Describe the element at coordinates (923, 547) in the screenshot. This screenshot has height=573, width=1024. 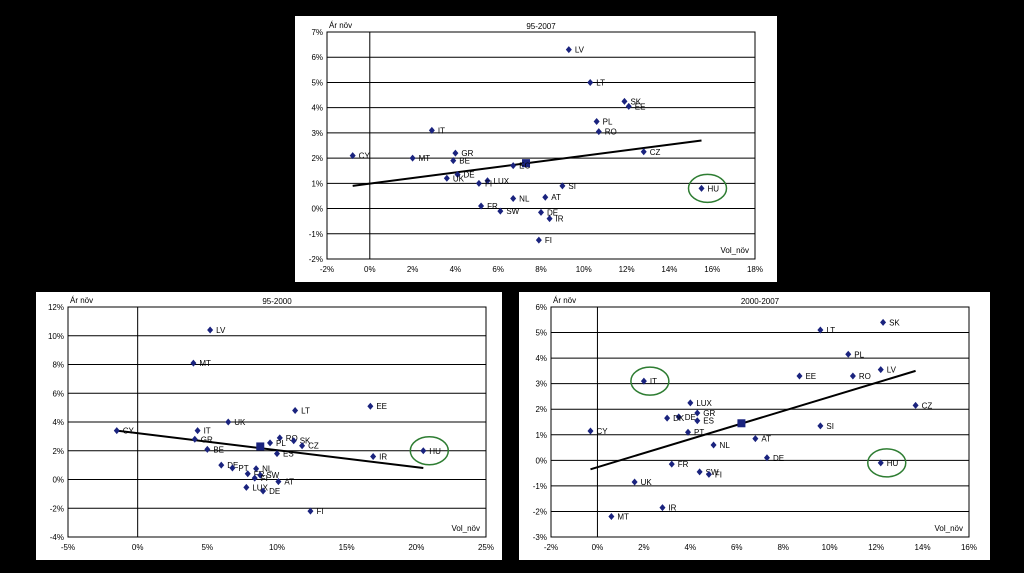
I see `x-tick-label: 14%` at that location.